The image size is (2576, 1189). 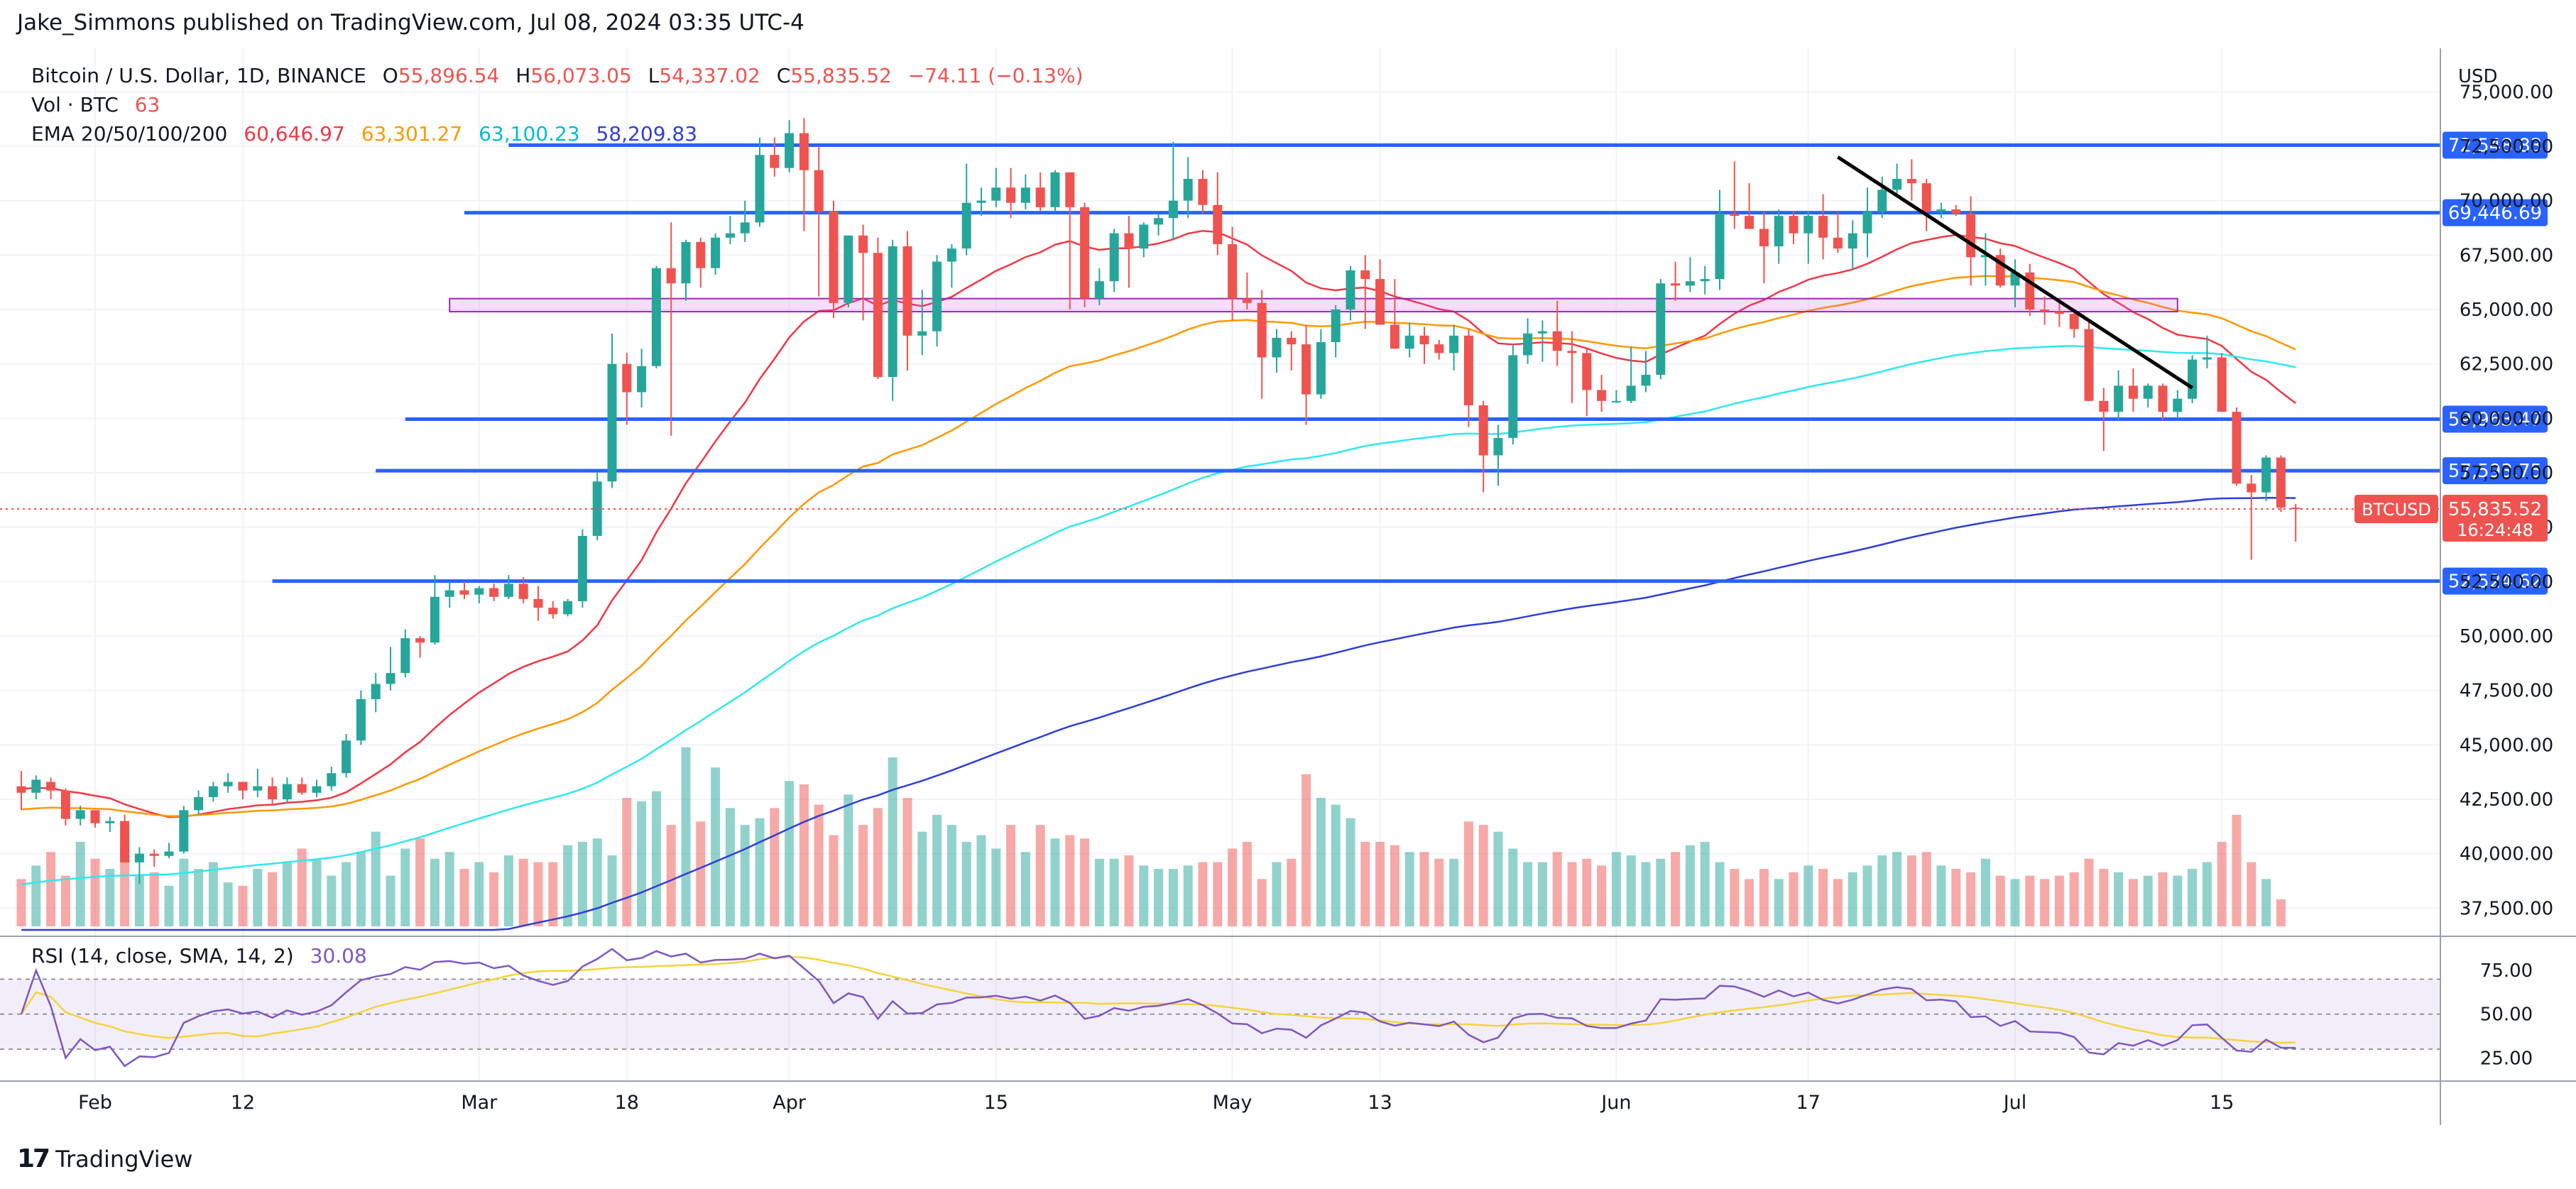 I want to click on trendline, so click(x=2015, y=272).